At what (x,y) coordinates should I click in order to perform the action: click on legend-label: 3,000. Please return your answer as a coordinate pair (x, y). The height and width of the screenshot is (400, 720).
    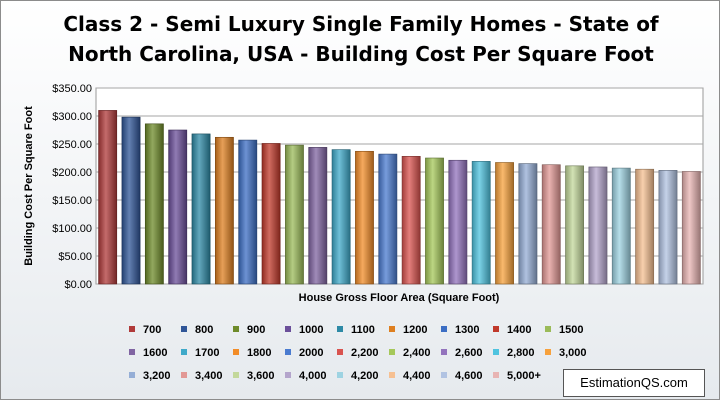
    Looking at the image, I should click on (573, 353).